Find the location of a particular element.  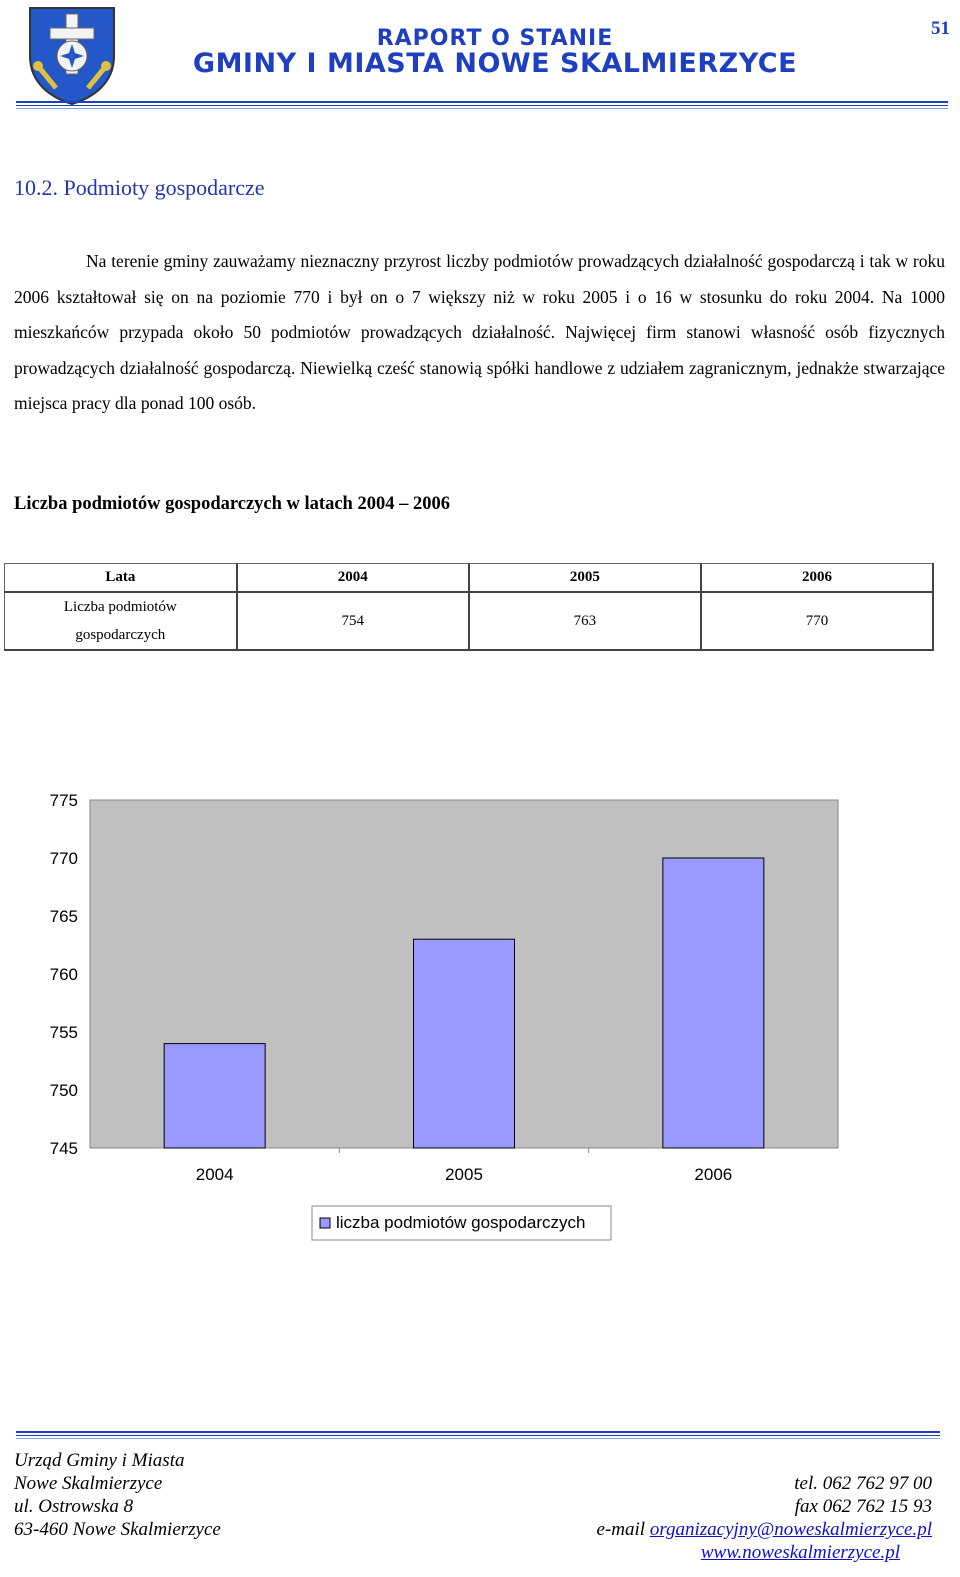

footer-tel: tel. 062 762 97 00 is located at coordinates (863, 1483).